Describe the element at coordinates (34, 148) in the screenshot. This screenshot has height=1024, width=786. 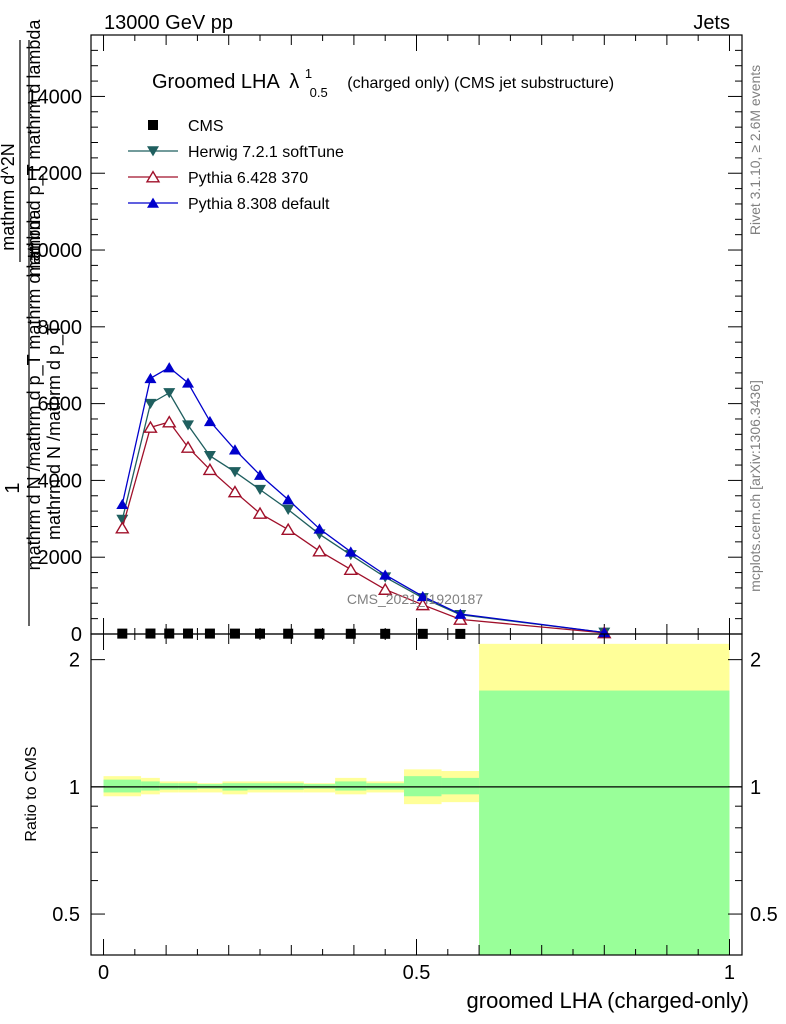
I see `ylabel-stacked-den: mathrm d p_T mathrm d lambda` at that location.